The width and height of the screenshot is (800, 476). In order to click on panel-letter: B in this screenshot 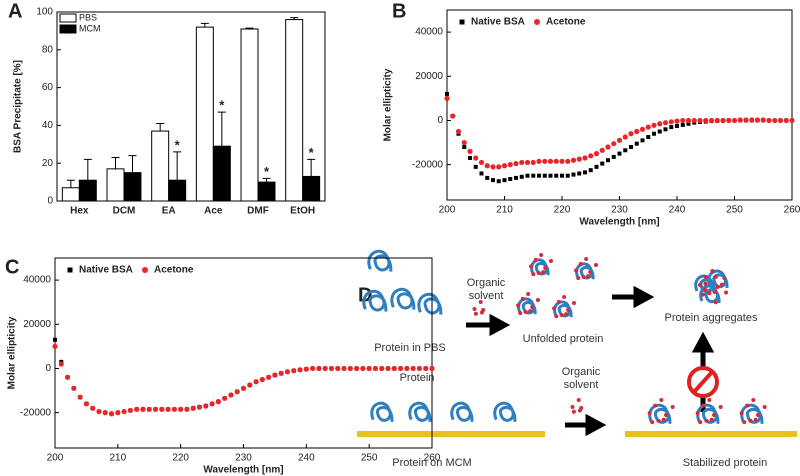, I will do `click(399, 11)`.